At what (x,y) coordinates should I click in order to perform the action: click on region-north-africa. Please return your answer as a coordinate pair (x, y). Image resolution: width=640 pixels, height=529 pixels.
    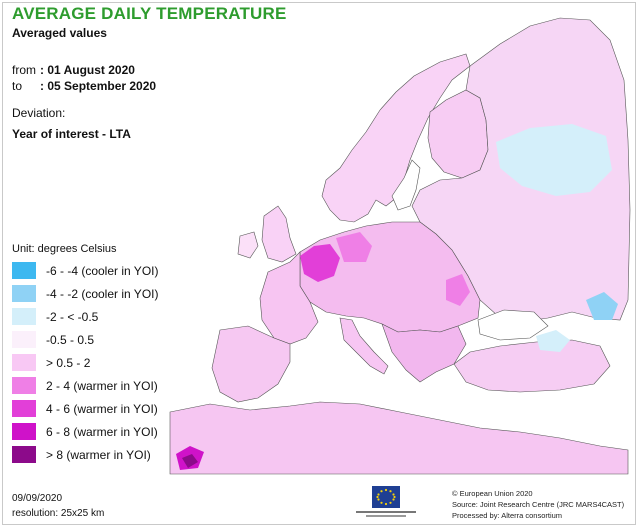
    Looking at the image, I should click on (399, 438).